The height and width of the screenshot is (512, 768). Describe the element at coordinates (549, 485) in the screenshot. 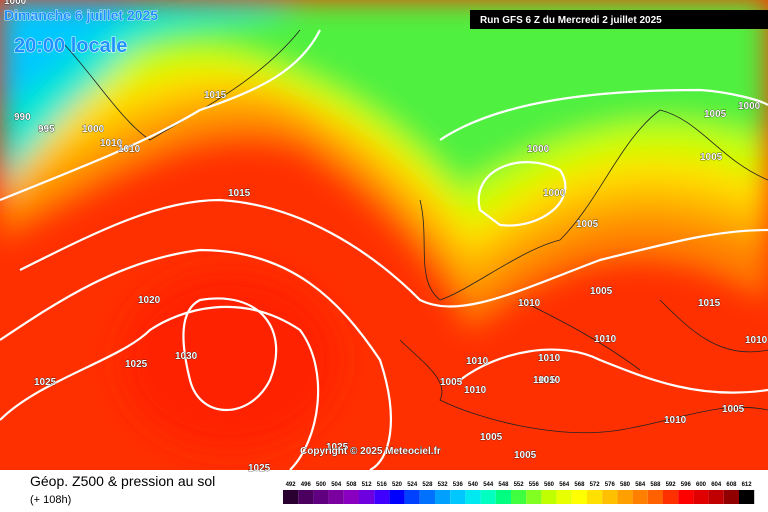

I see `scale-label: 560` at that location.